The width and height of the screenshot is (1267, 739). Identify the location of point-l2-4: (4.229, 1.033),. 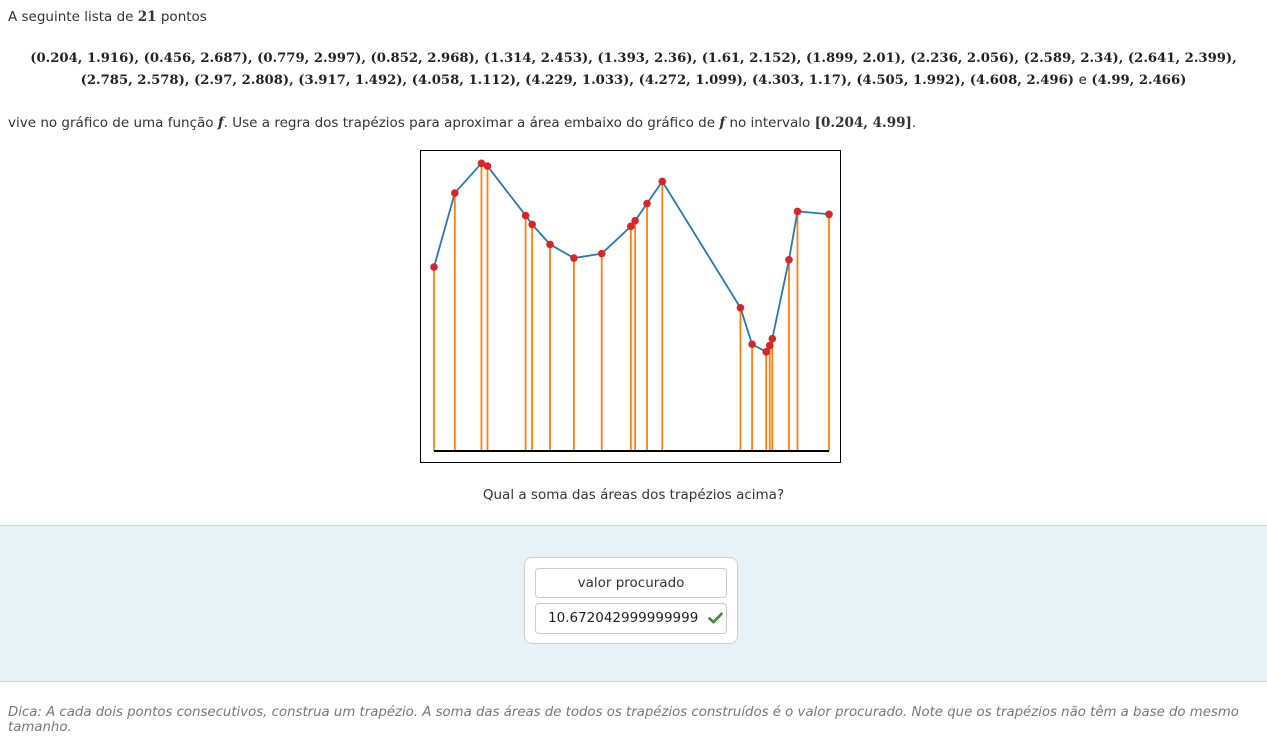
(582, 80).